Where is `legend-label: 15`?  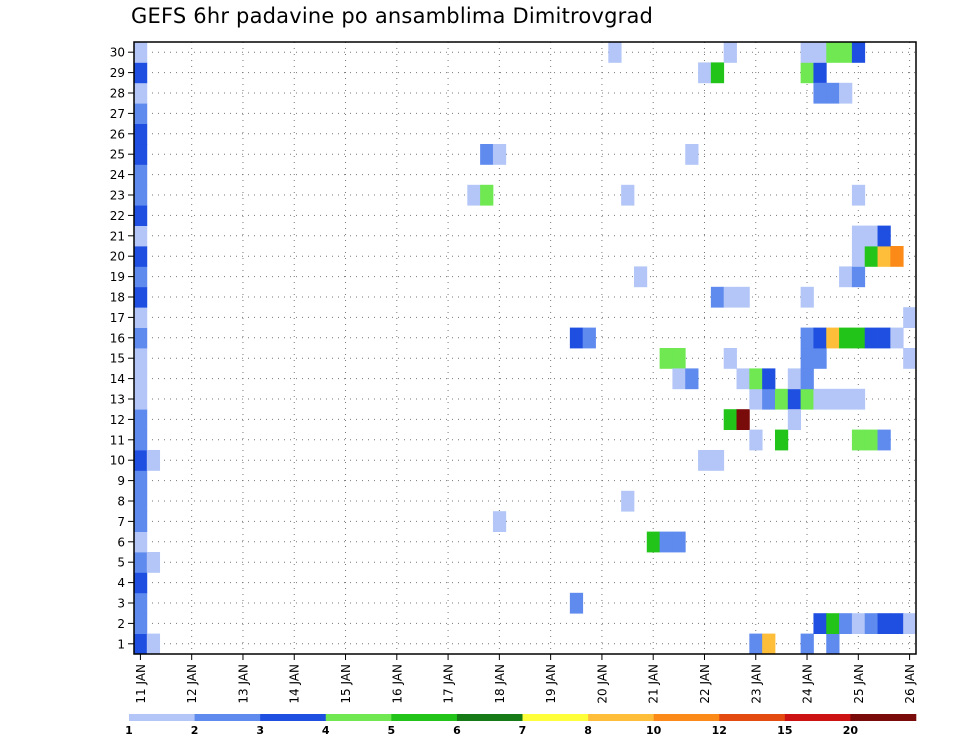
legend-label: 15 is located at coordinates (784, 730).